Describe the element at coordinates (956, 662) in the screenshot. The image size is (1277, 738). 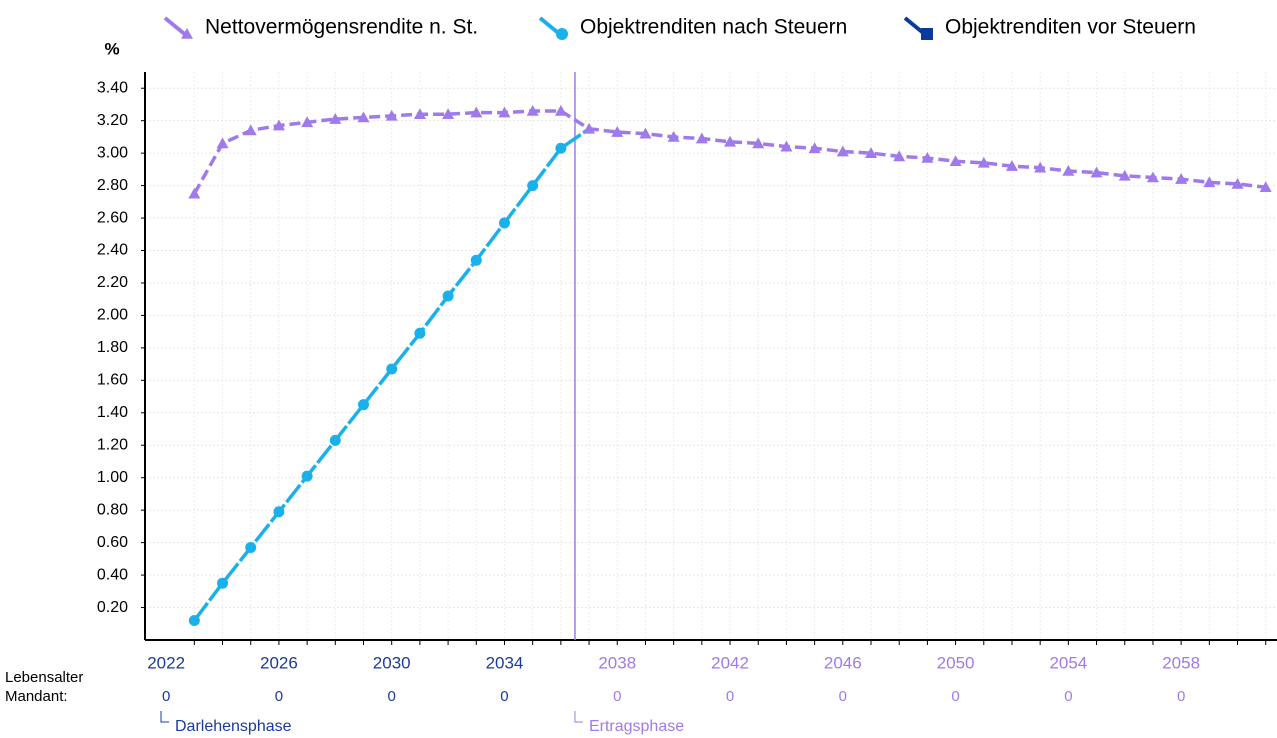
I see `x-tick-label: 2050` at that location.